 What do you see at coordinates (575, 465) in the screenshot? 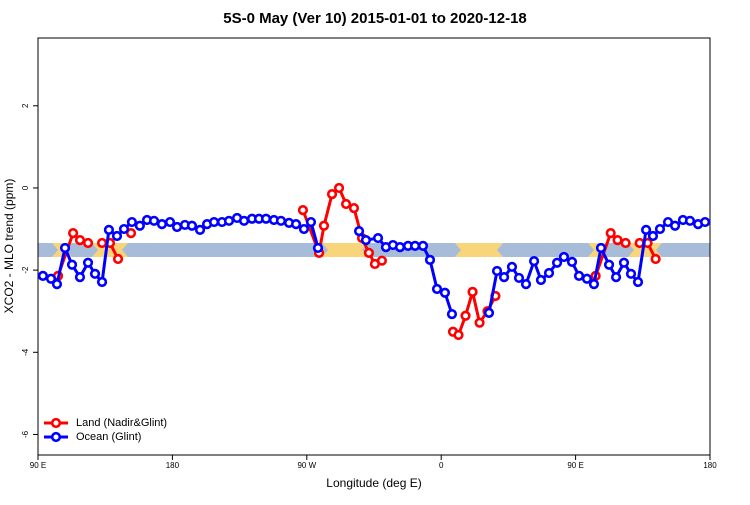
I see `x-tick-label: 90 E` at bounding box center [575, 465].